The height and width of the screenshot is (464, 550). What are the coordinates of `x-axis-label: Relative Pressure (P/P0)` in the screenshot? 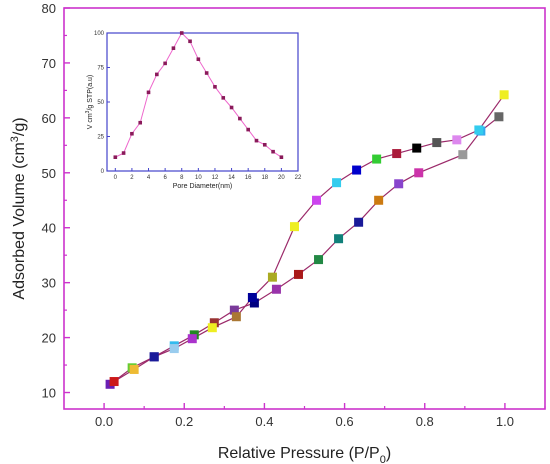 It's located at (304, 454).